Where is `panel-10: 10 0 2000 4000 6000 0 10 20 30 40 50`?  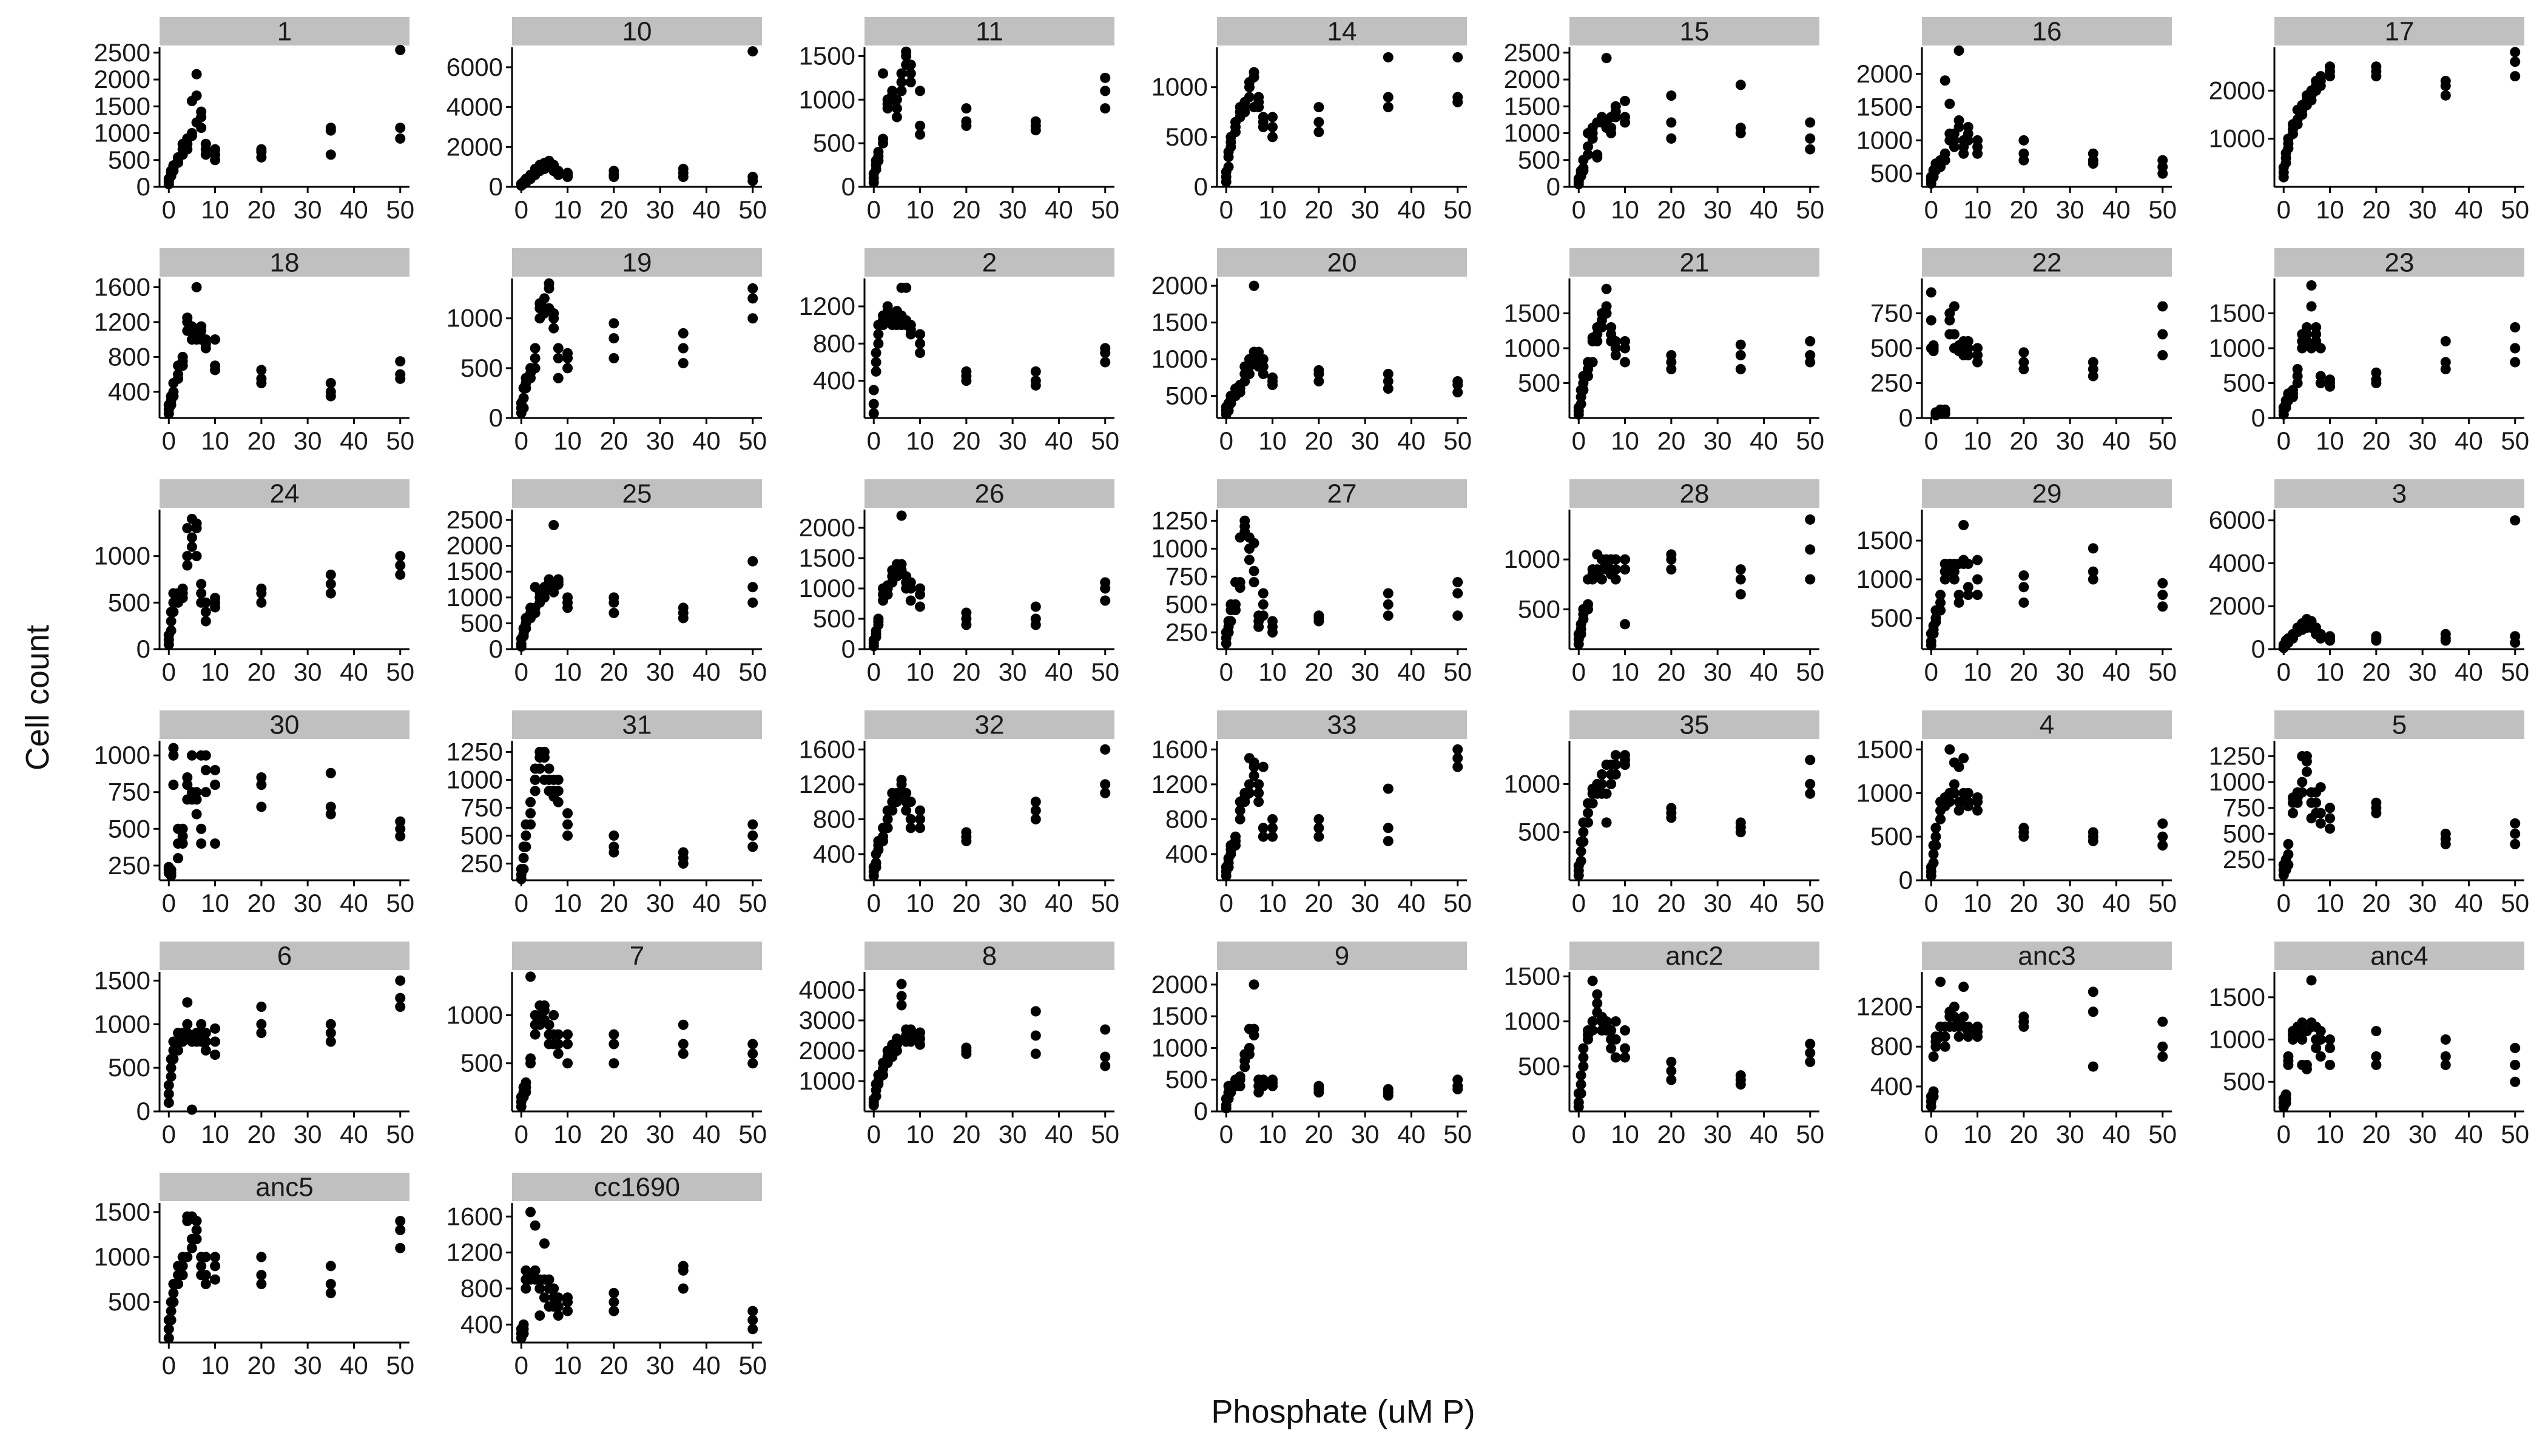
panel-10: 10 0 2000 4000 6000 0 10 20 30 40 50 is located at coordinates (607, 120).